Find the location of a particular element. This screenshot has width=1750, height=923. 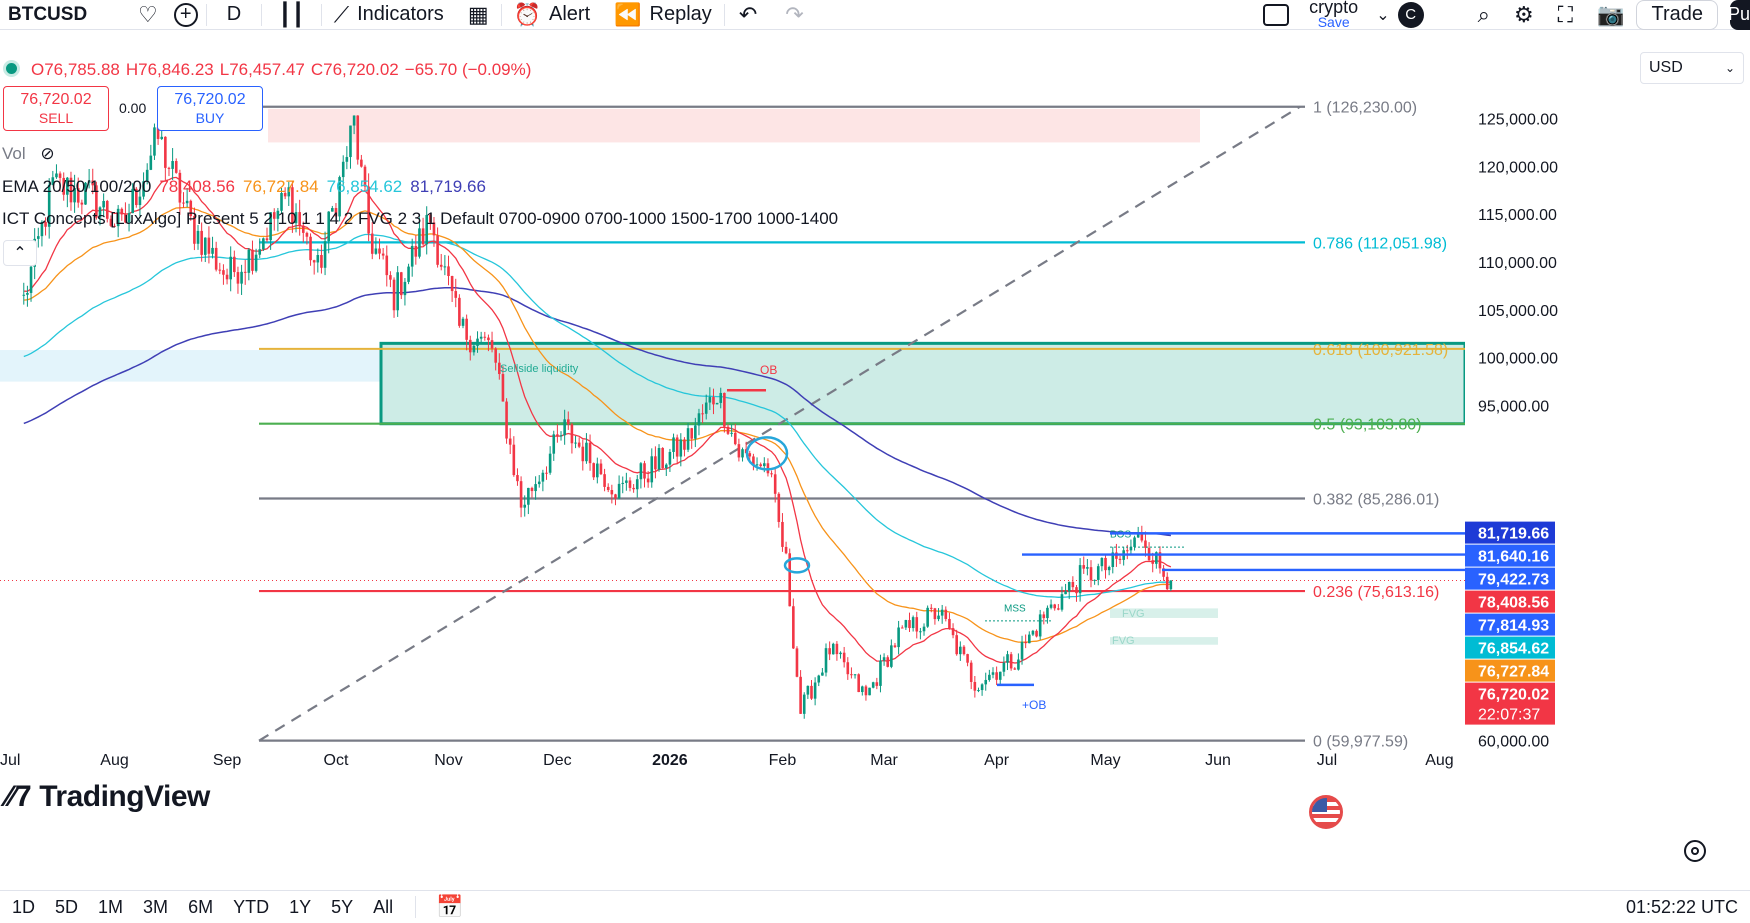

snapshot-button: 📷 is located at coordinates (1610, 15).